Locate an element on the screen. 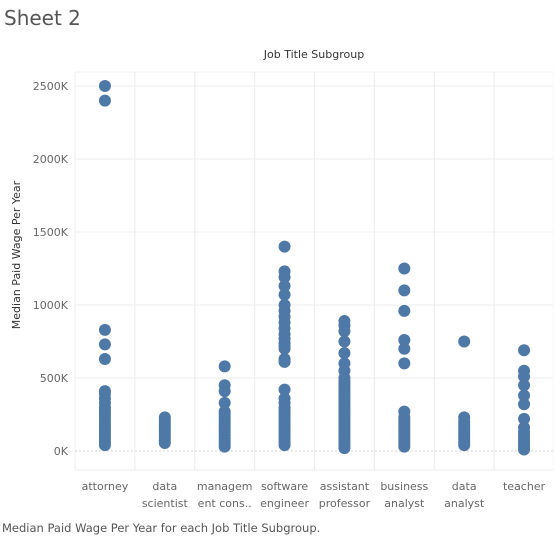  x-category-label: managem is located at coordinates (225, 486).